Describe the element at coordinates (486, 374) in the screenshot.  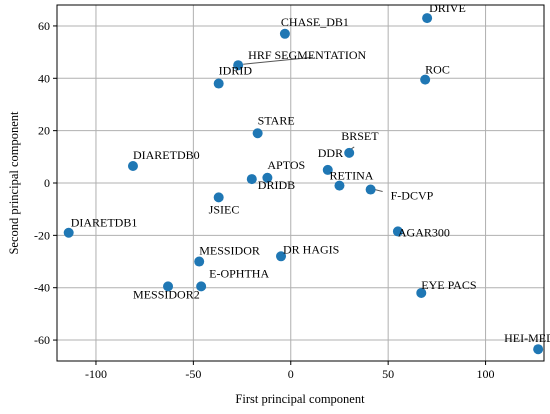
I see `x-tick-label: 100` at that location.